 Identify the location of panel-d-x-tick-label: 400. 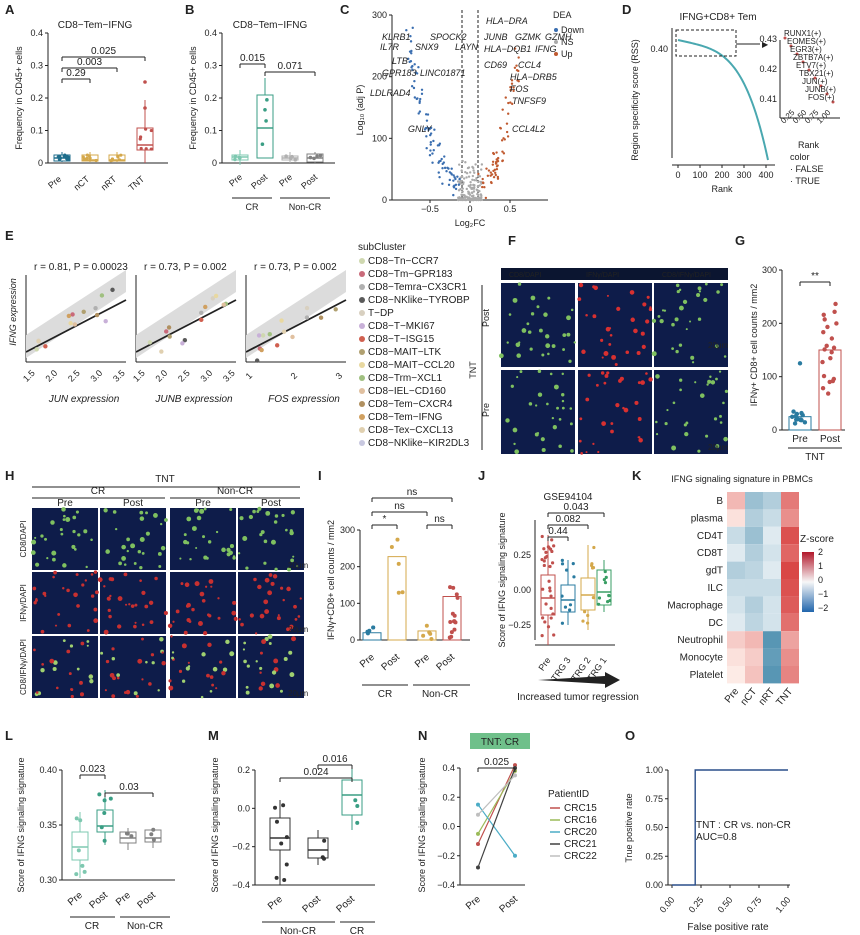
(765, 175).